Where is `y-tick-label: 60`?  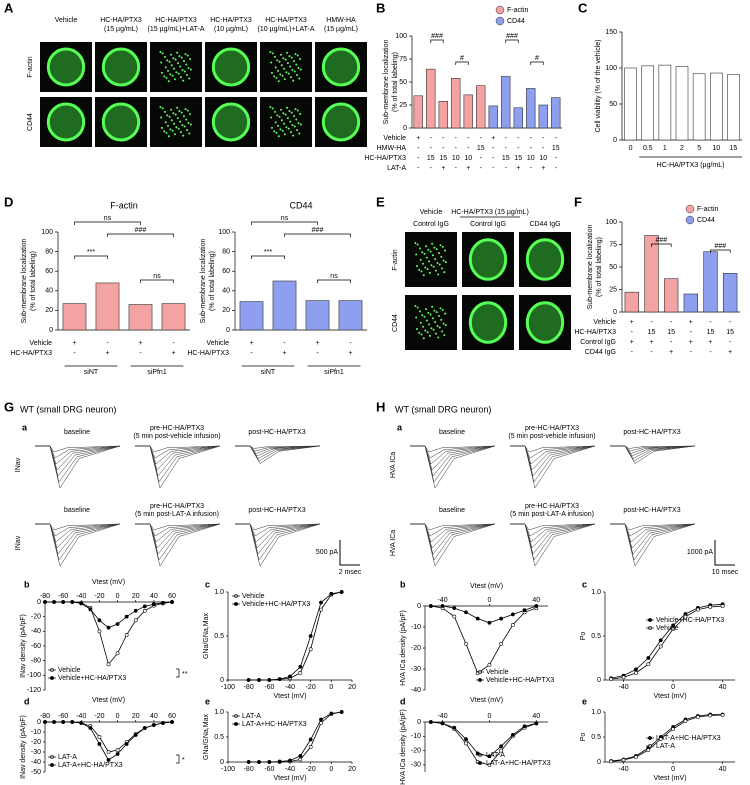 y-tick-label: 60 is located at coordinates (49, 271).